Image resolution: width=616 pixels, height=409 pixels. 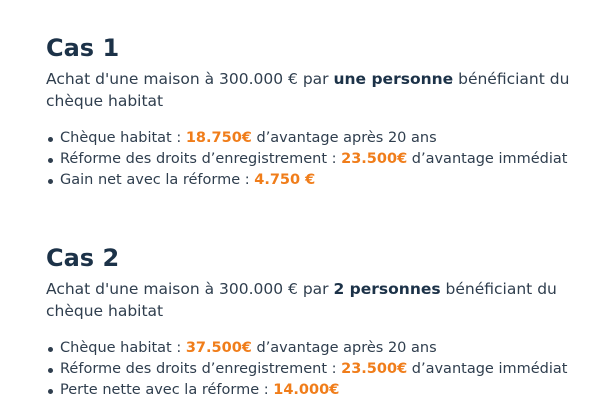 I want to click on item-value: 37.500€, so click(x=218, y=348).